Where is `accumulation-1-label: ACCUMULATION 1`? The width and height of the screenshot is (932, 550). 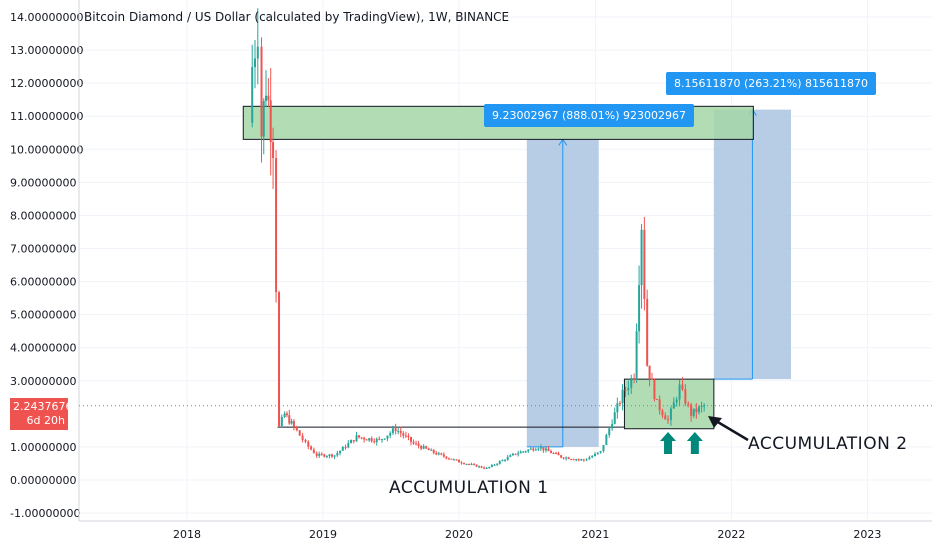 accumulation-1-label: ACCUMULATION 1 is located at coordinates (469, 488).